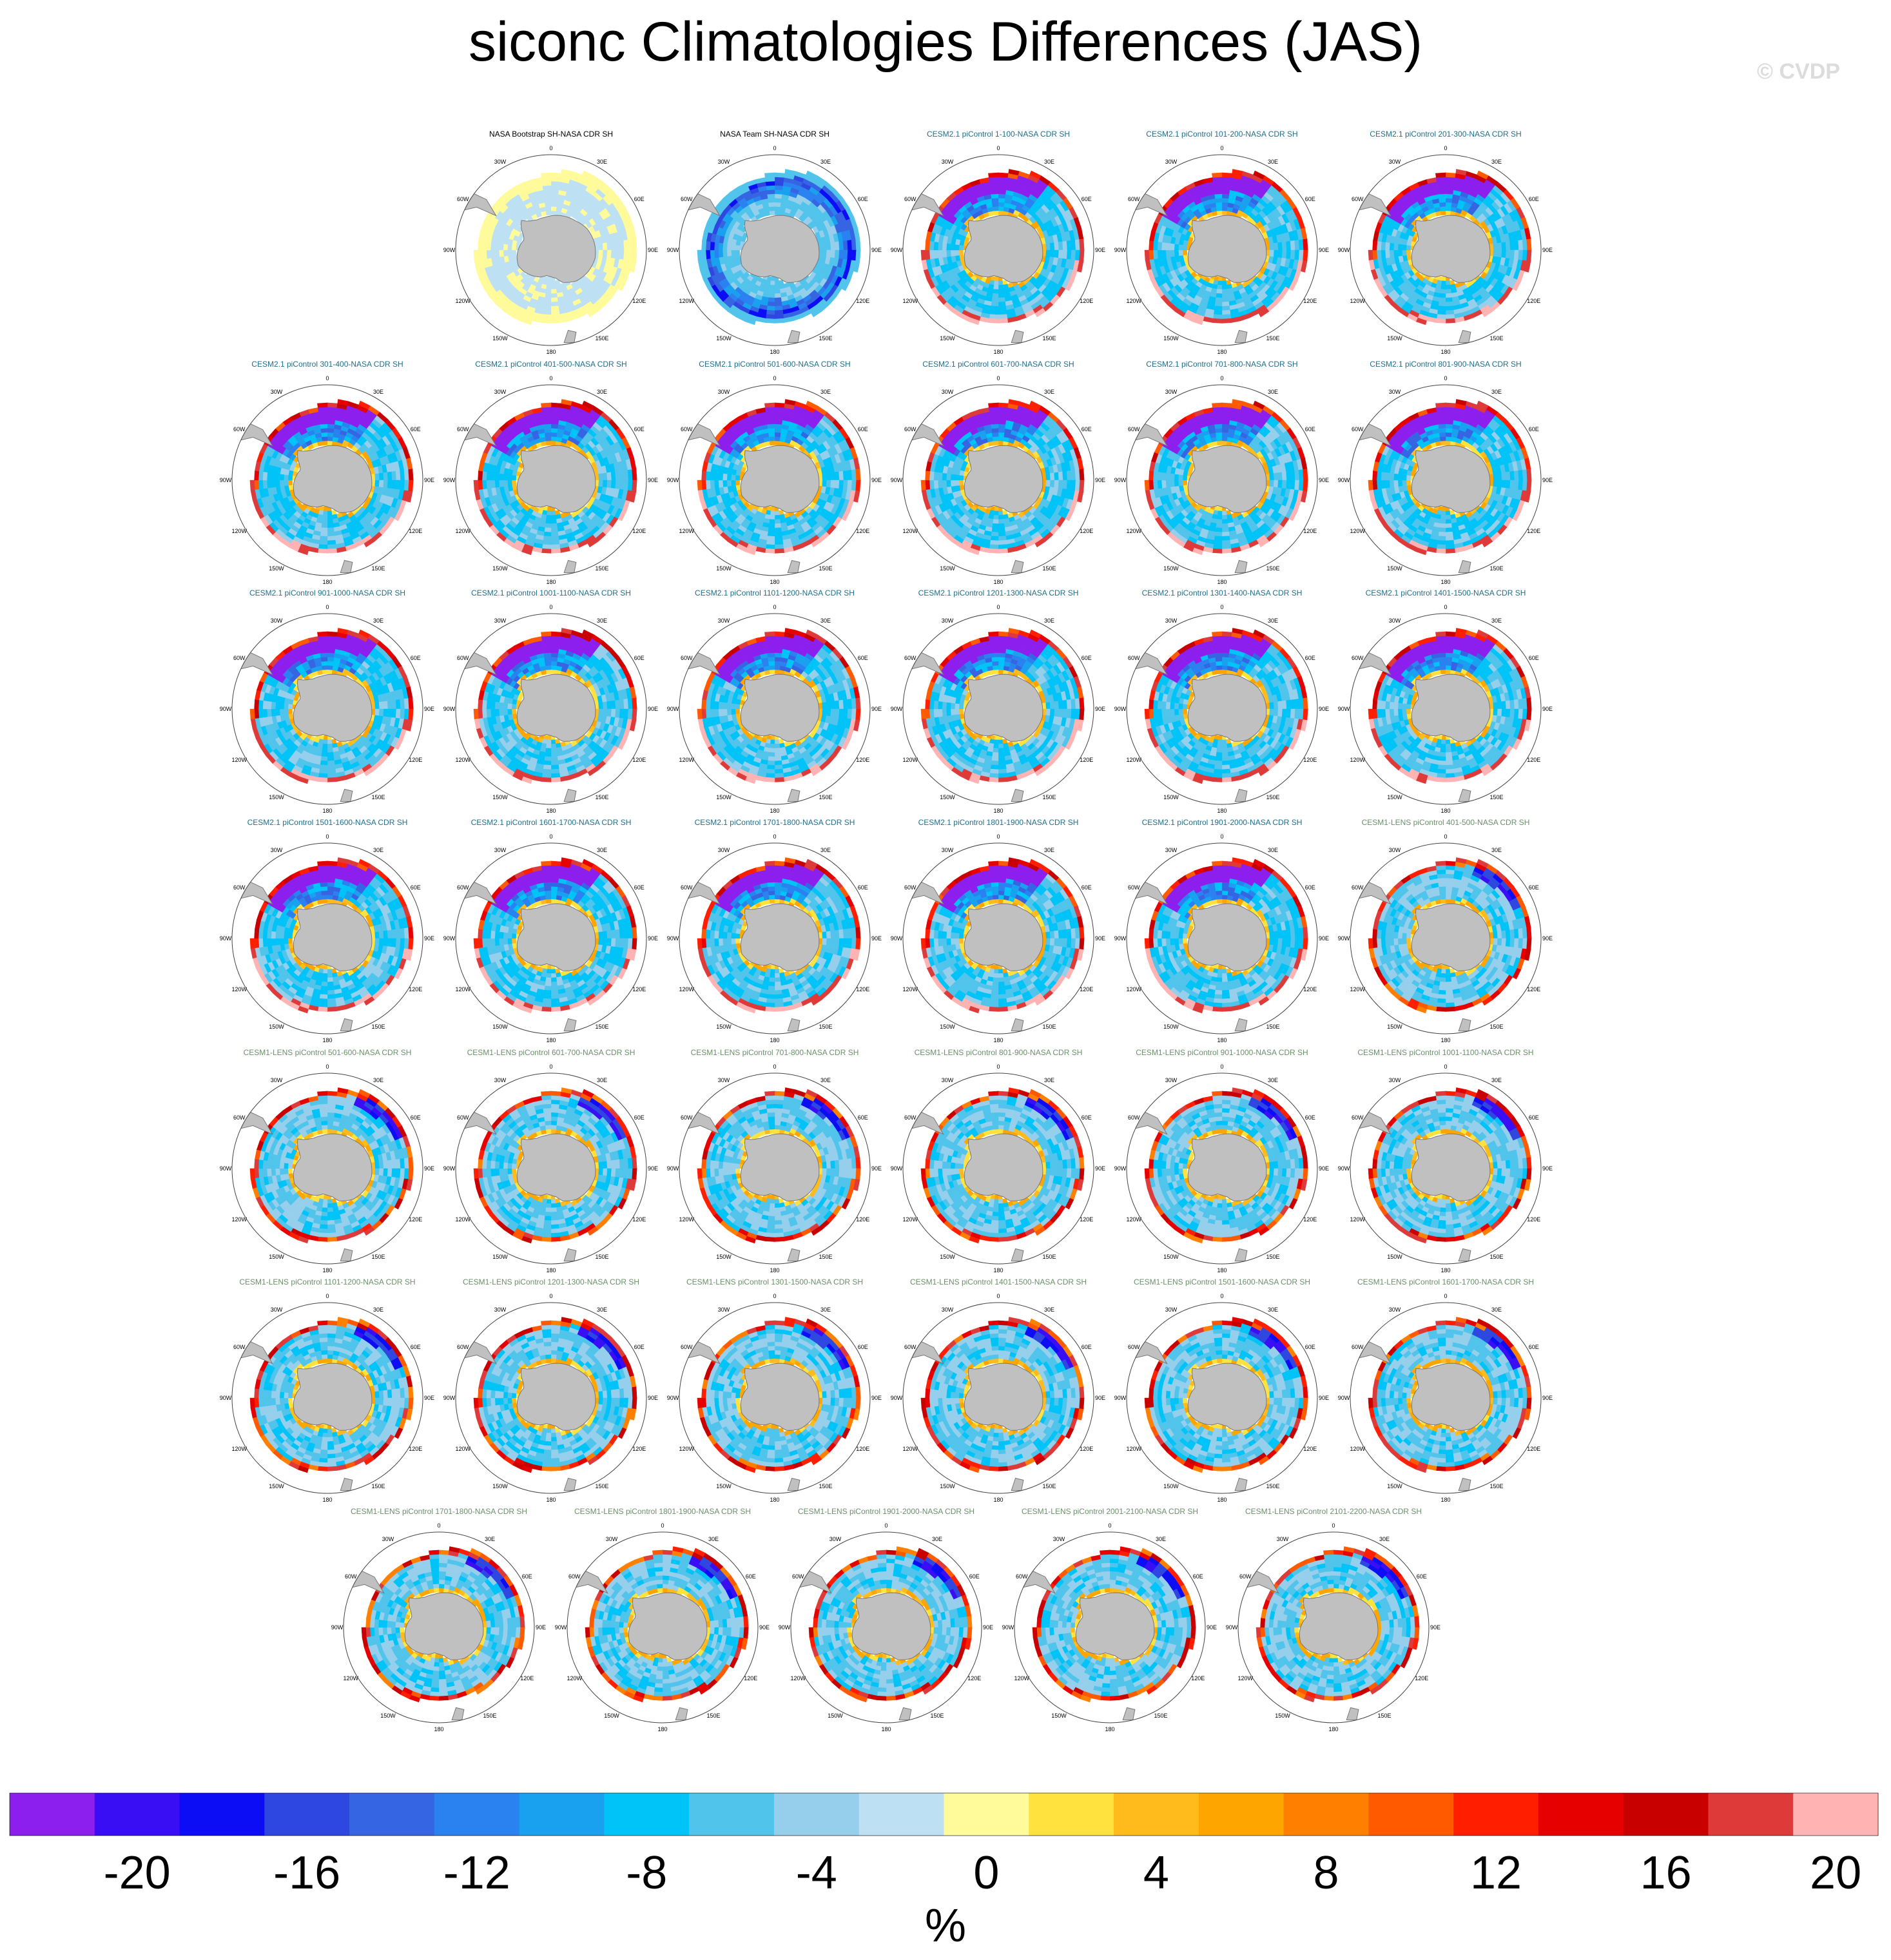  I want to click on lon-label: 90E, so click(876, 250).